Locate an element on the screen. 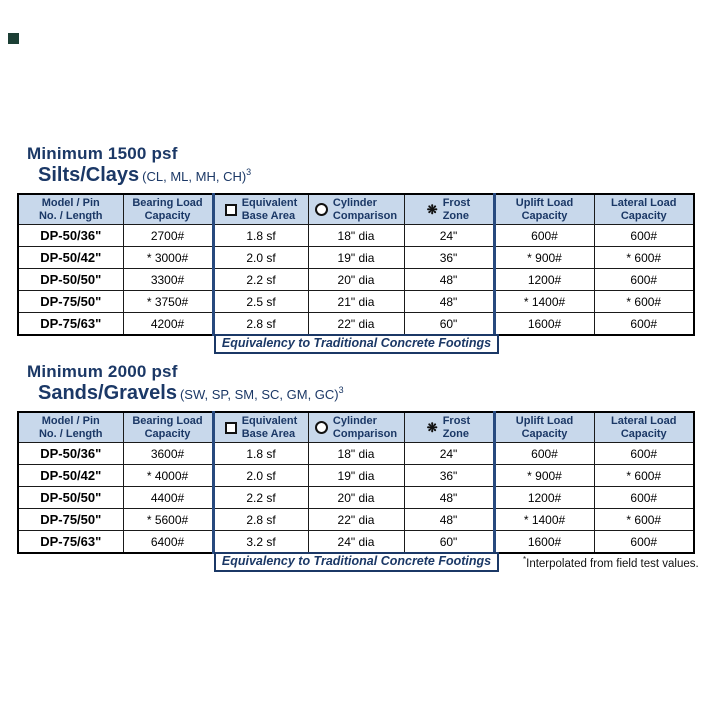  soil-codes: (CL, ML, MH, CH) is located at coordinates (194, 176).